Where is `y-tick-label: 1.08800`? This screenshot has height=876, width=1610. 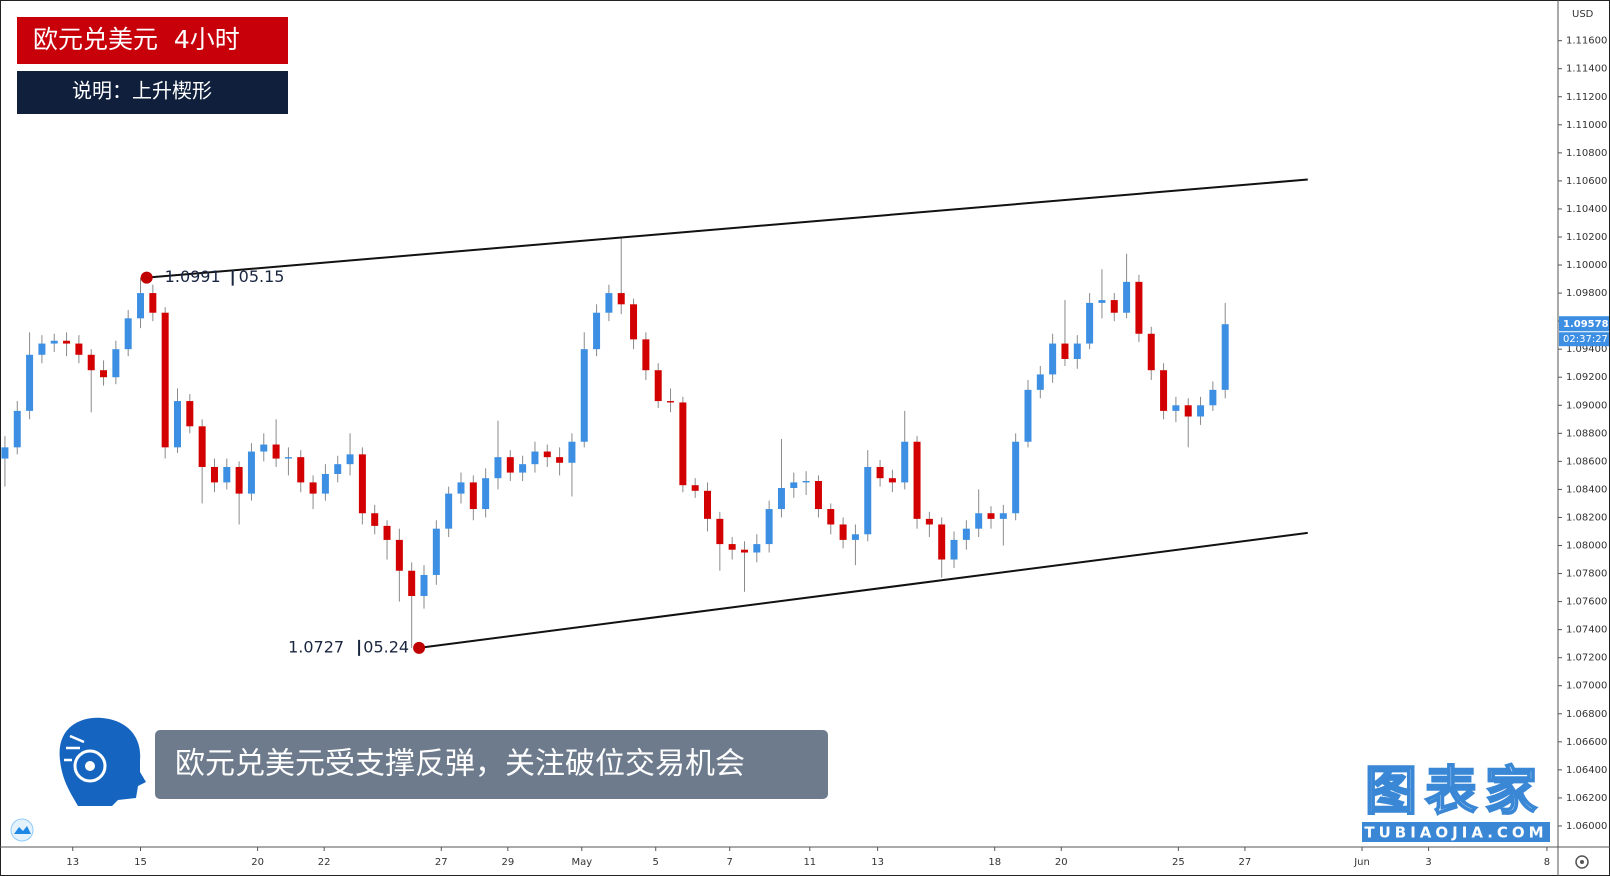 y-tick-label: 1.08800 is located at coordinates (1586, 433).